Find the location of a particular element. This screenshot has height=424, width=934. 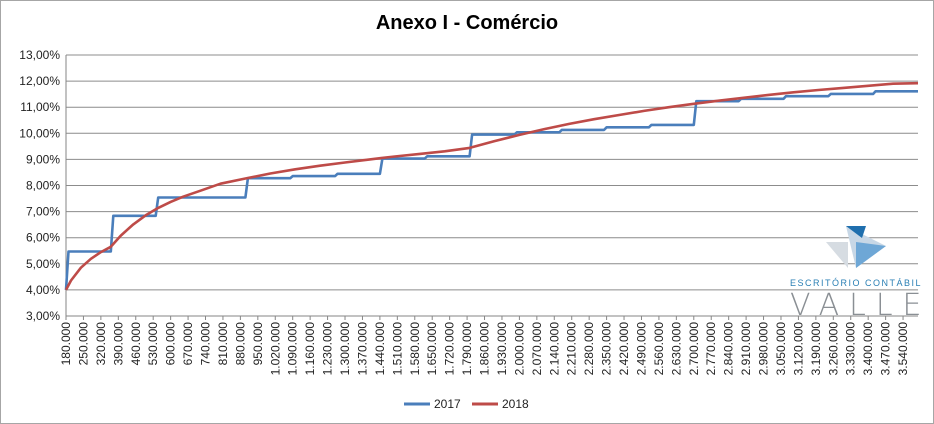

x-tick-label: 1.020.000 is located at coordinates (275, 349).